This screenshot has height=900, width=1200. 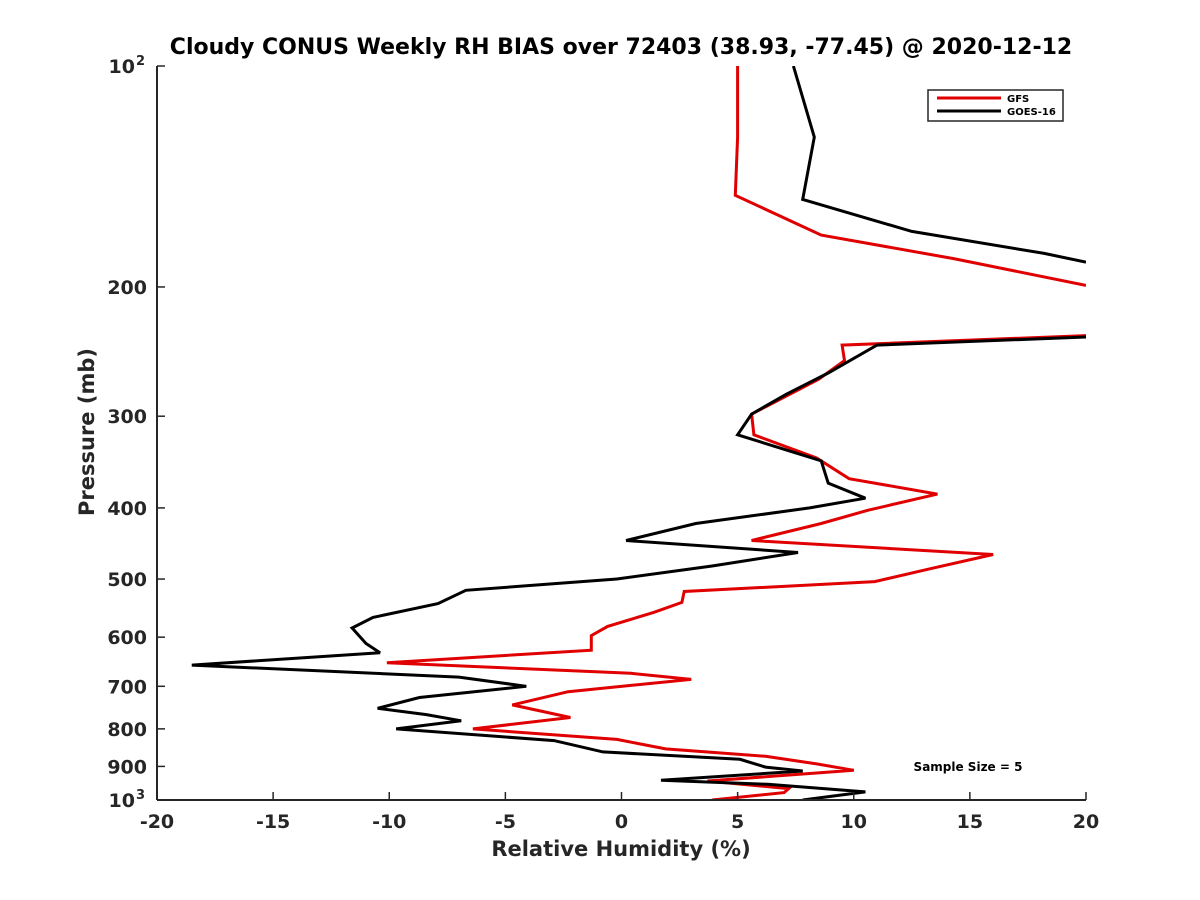 I want to click on x-tick-label: -5, so click(x=505, y=822).